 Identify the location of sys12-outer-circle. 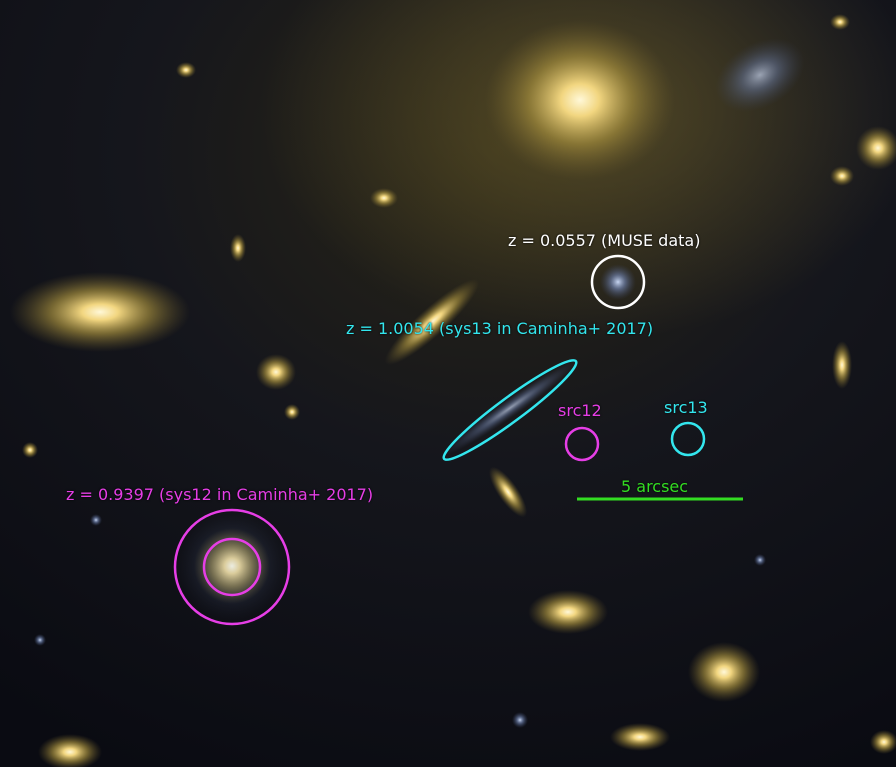
(232, 567).